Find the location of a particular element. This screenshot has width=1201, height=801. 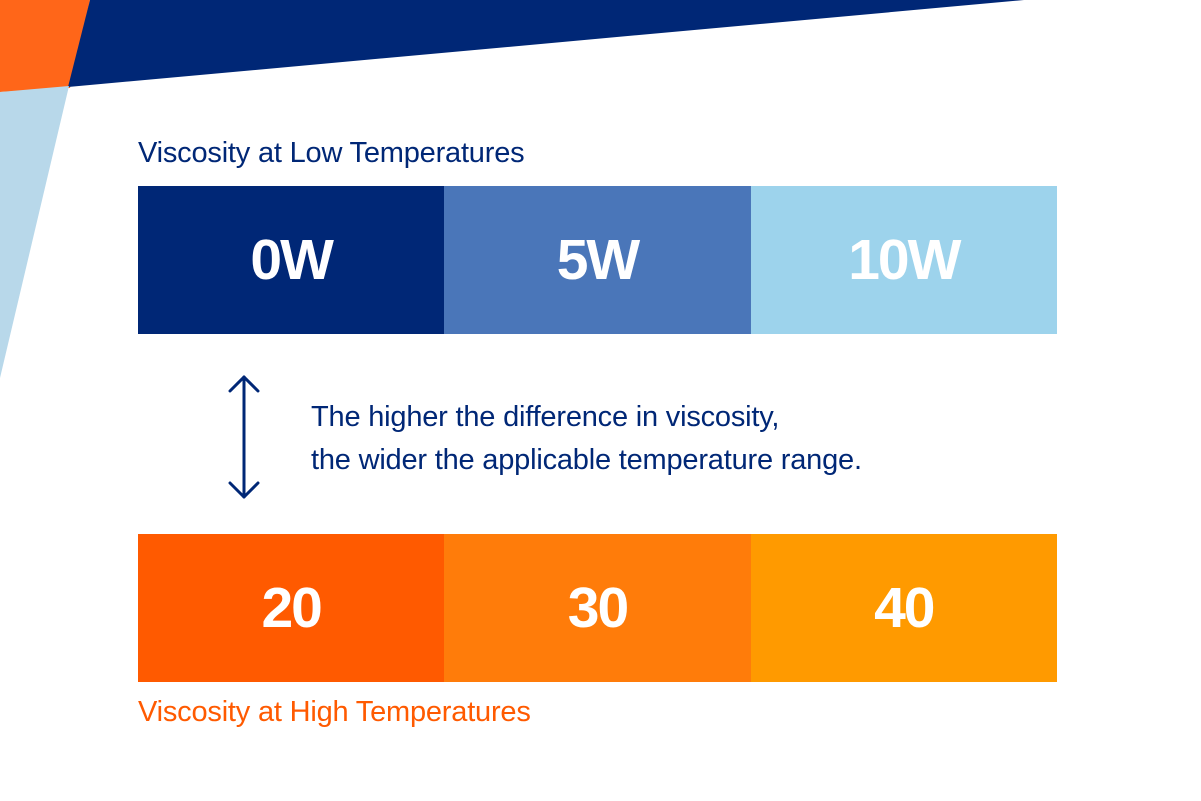

orange-corner-shape is located at coordinates (45, 46).